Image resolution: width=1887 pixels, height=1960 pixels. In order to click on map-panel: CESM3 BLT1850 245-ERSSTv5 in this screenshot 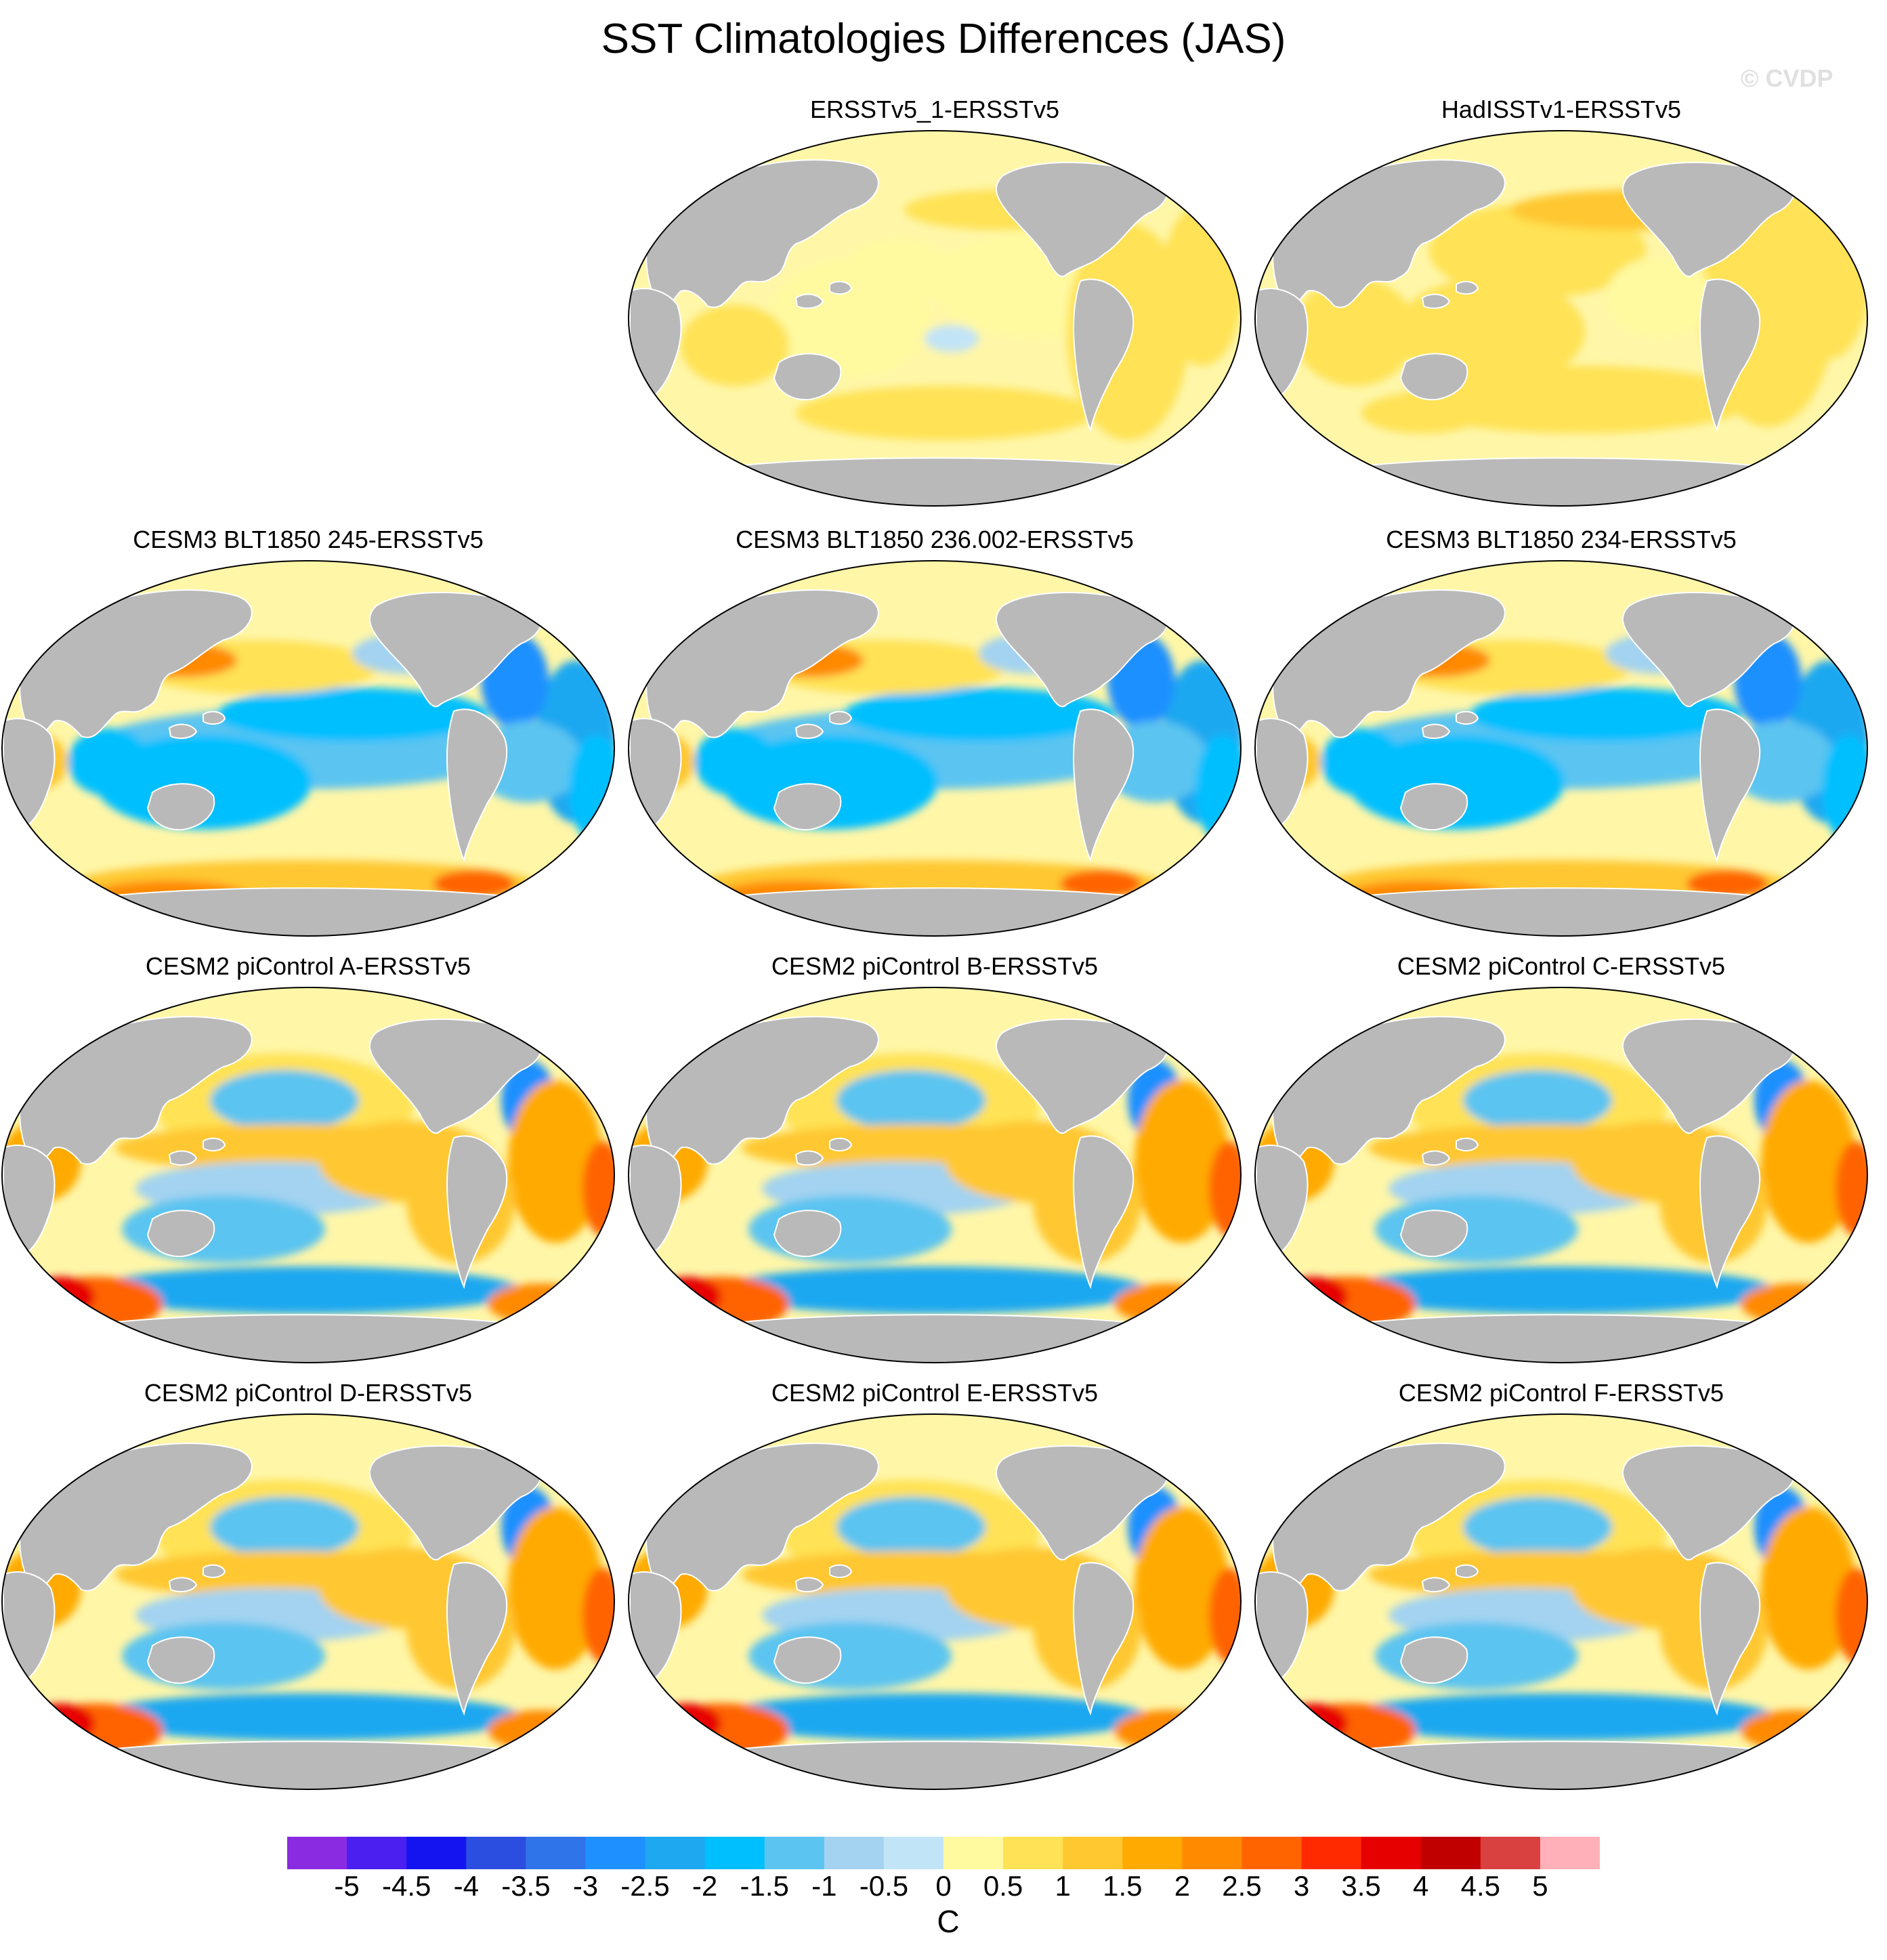, I will do `click(308, 735)`.